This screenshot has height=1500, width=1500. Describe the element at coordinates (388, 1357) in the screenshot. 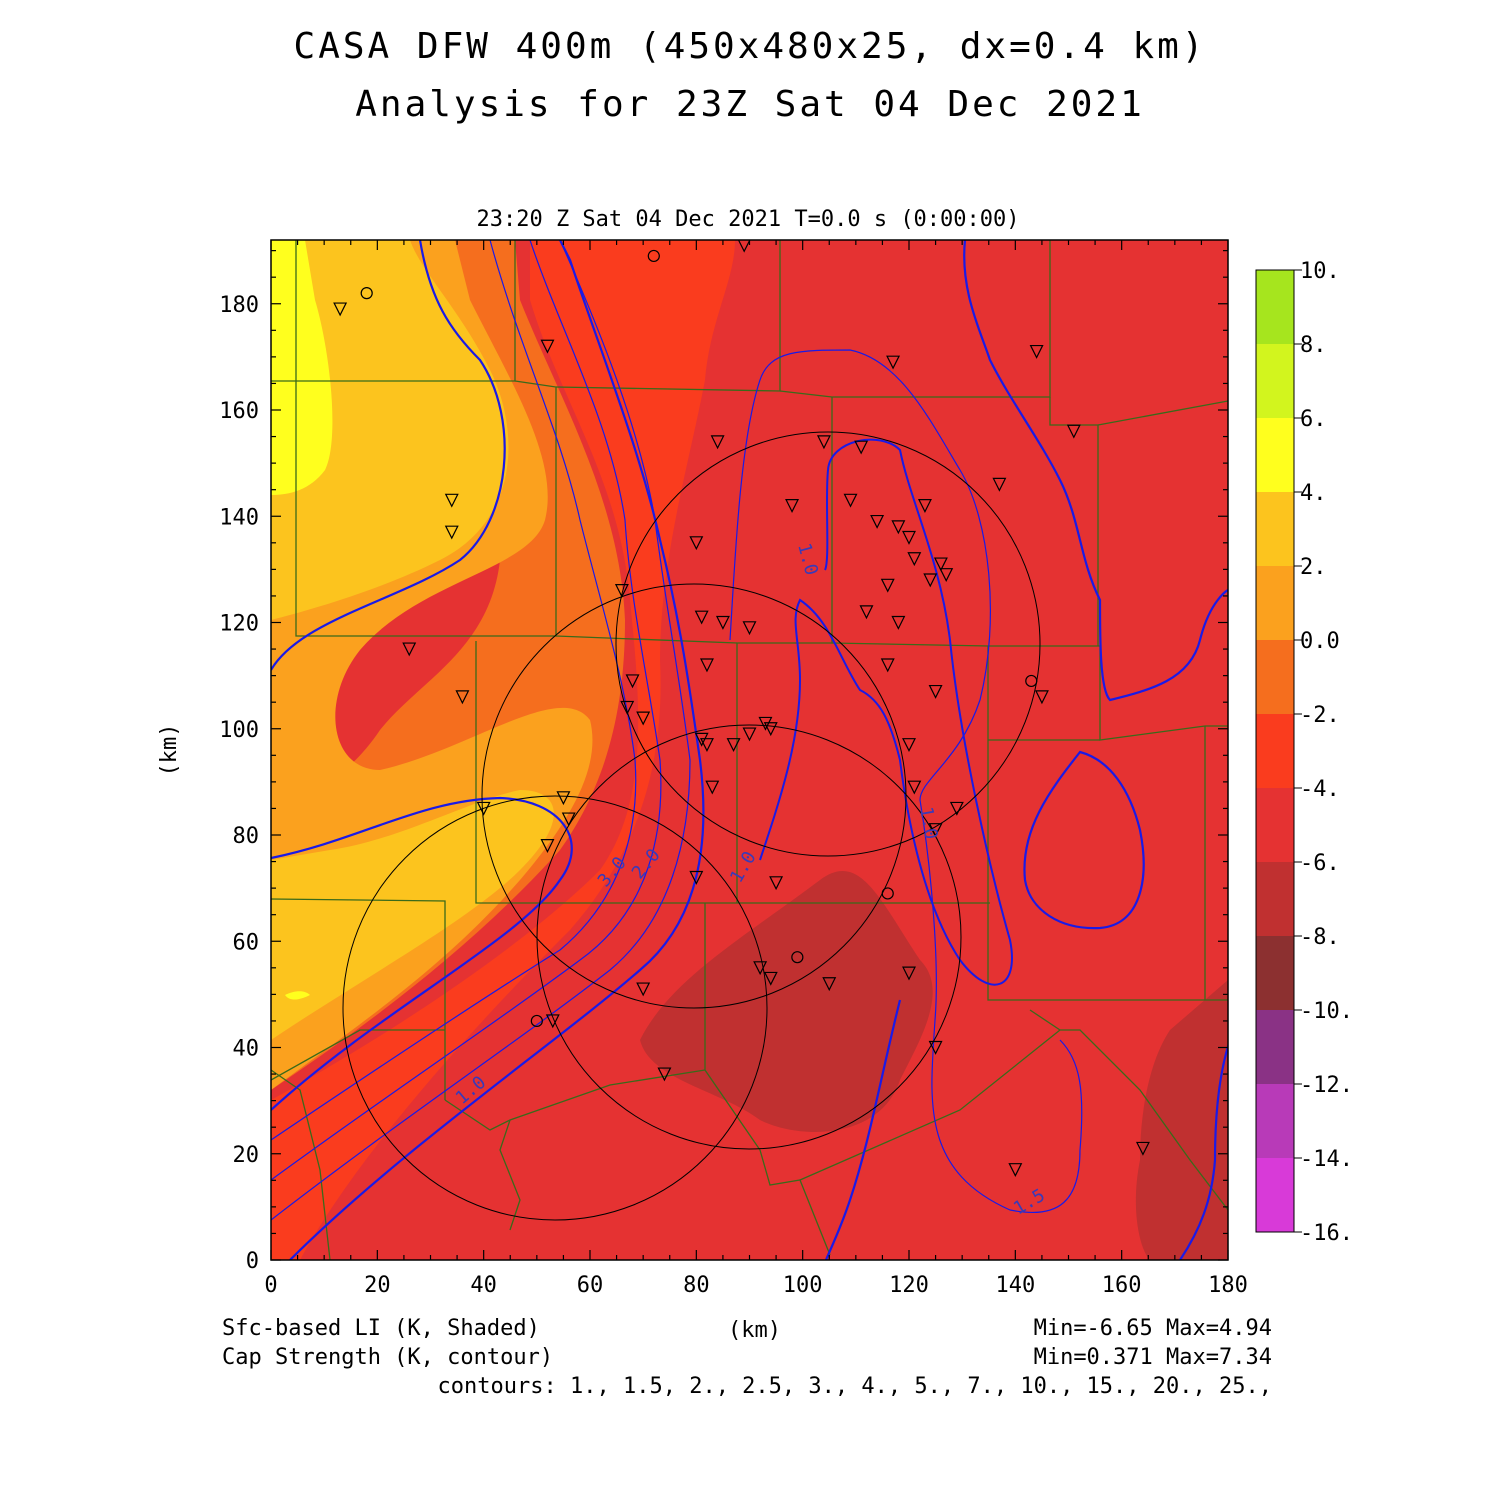

I see `footer-cap-label: Cap Strength (K, contour)` at that location.